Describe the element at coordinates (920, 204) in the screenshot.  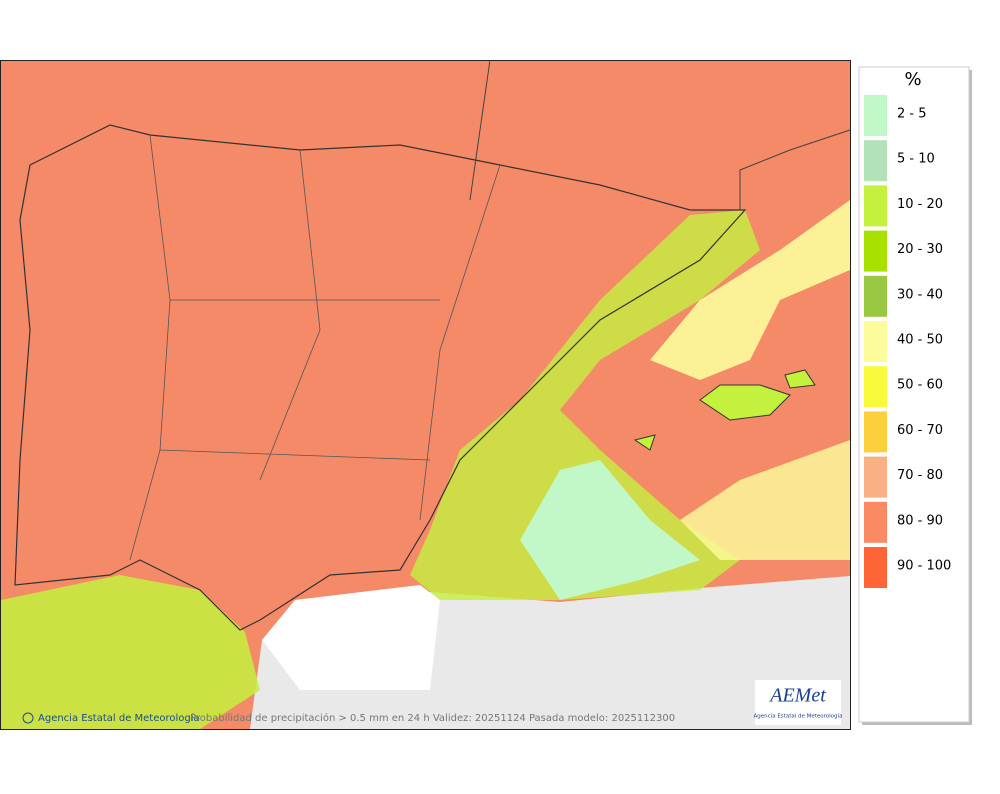
I see `legend-label: 10 - 20` at that location.